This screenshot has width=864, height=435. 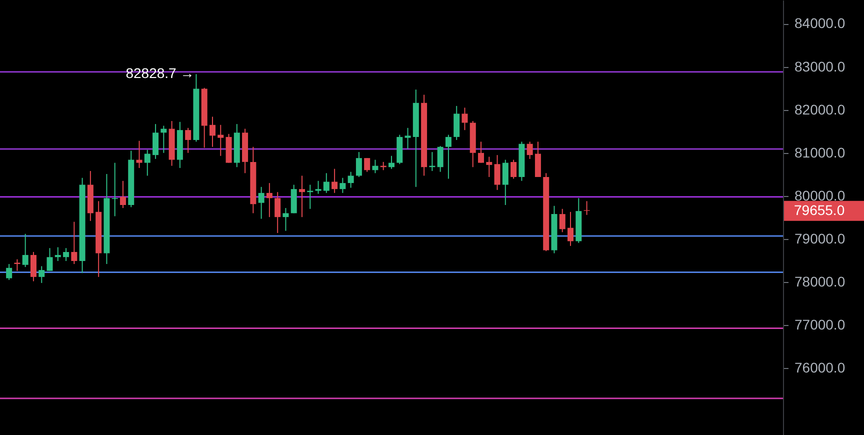 I want to click on y-tick-label: 81000.0, so click(x=820, y=152).